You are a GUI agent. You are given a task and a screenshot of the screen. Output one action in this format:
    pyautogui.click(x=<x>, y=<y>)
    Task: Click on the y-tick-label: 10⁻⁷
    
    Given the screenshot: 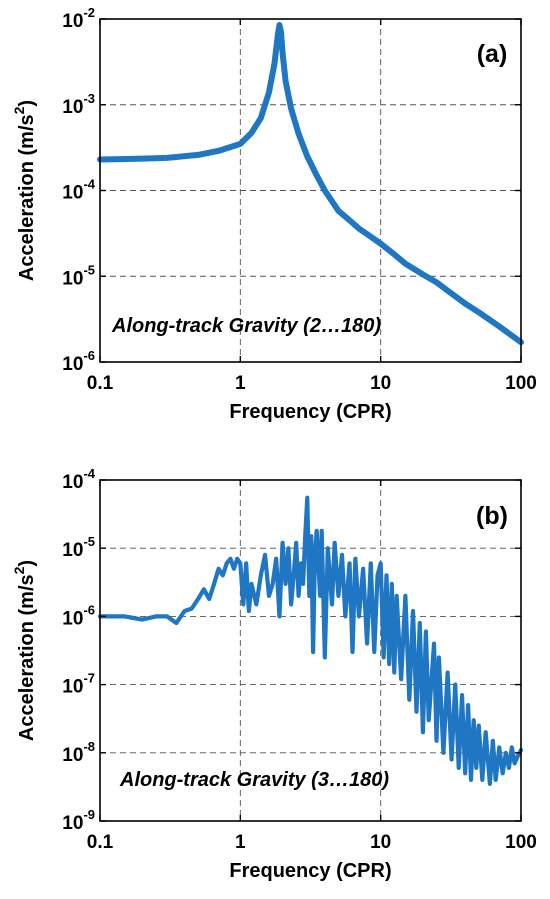 What is the action you would take?
    pyautogui.click(x=78, y=684)
    